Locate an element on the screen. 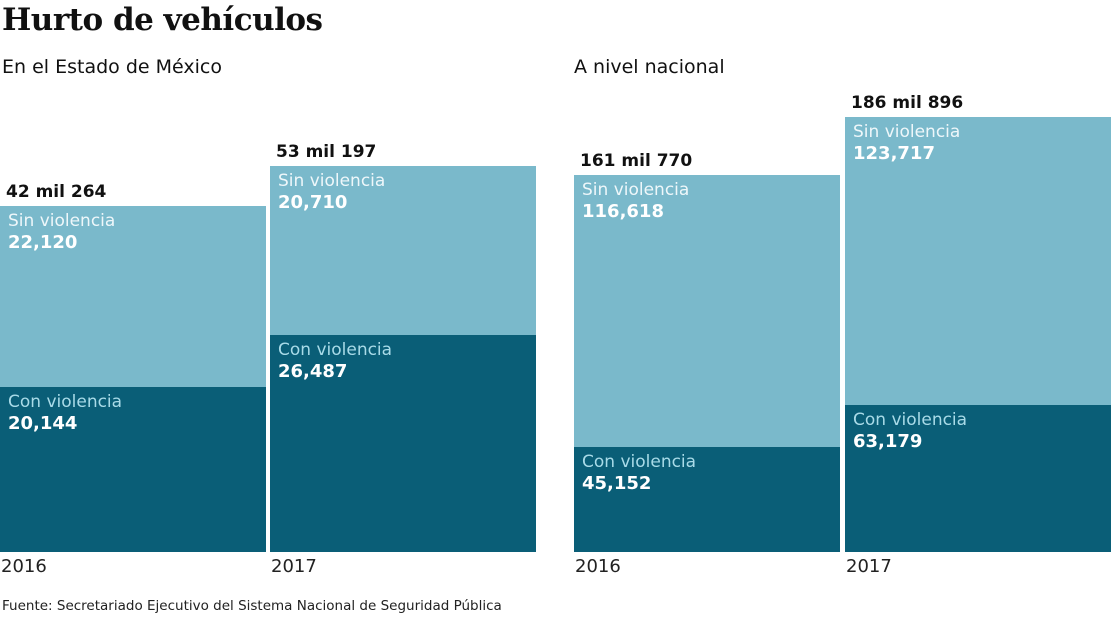 This screenshot has width=1111, height=620. value-label: 26,487 is located at coordinates (313, 372).